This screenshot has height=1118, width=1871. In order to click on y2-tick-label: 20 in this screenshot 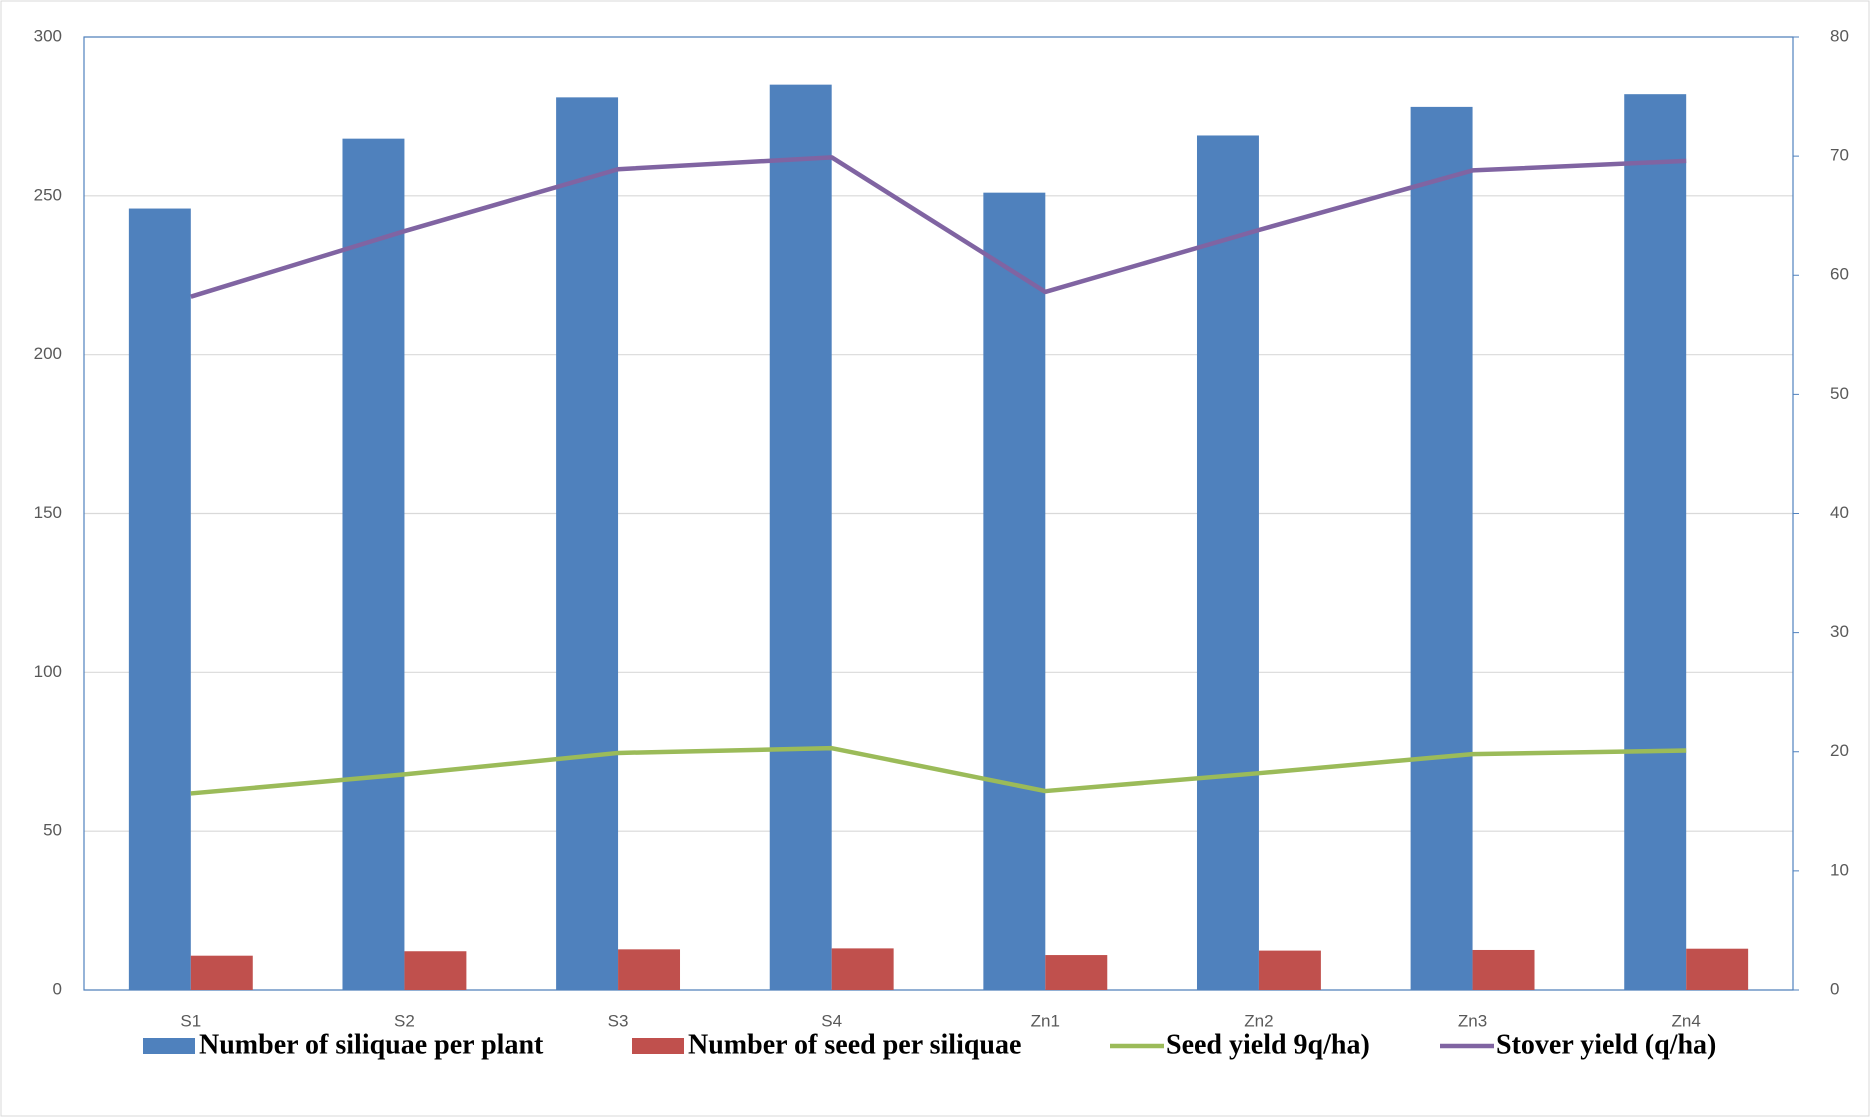, I will do `click(1839, 750)`.